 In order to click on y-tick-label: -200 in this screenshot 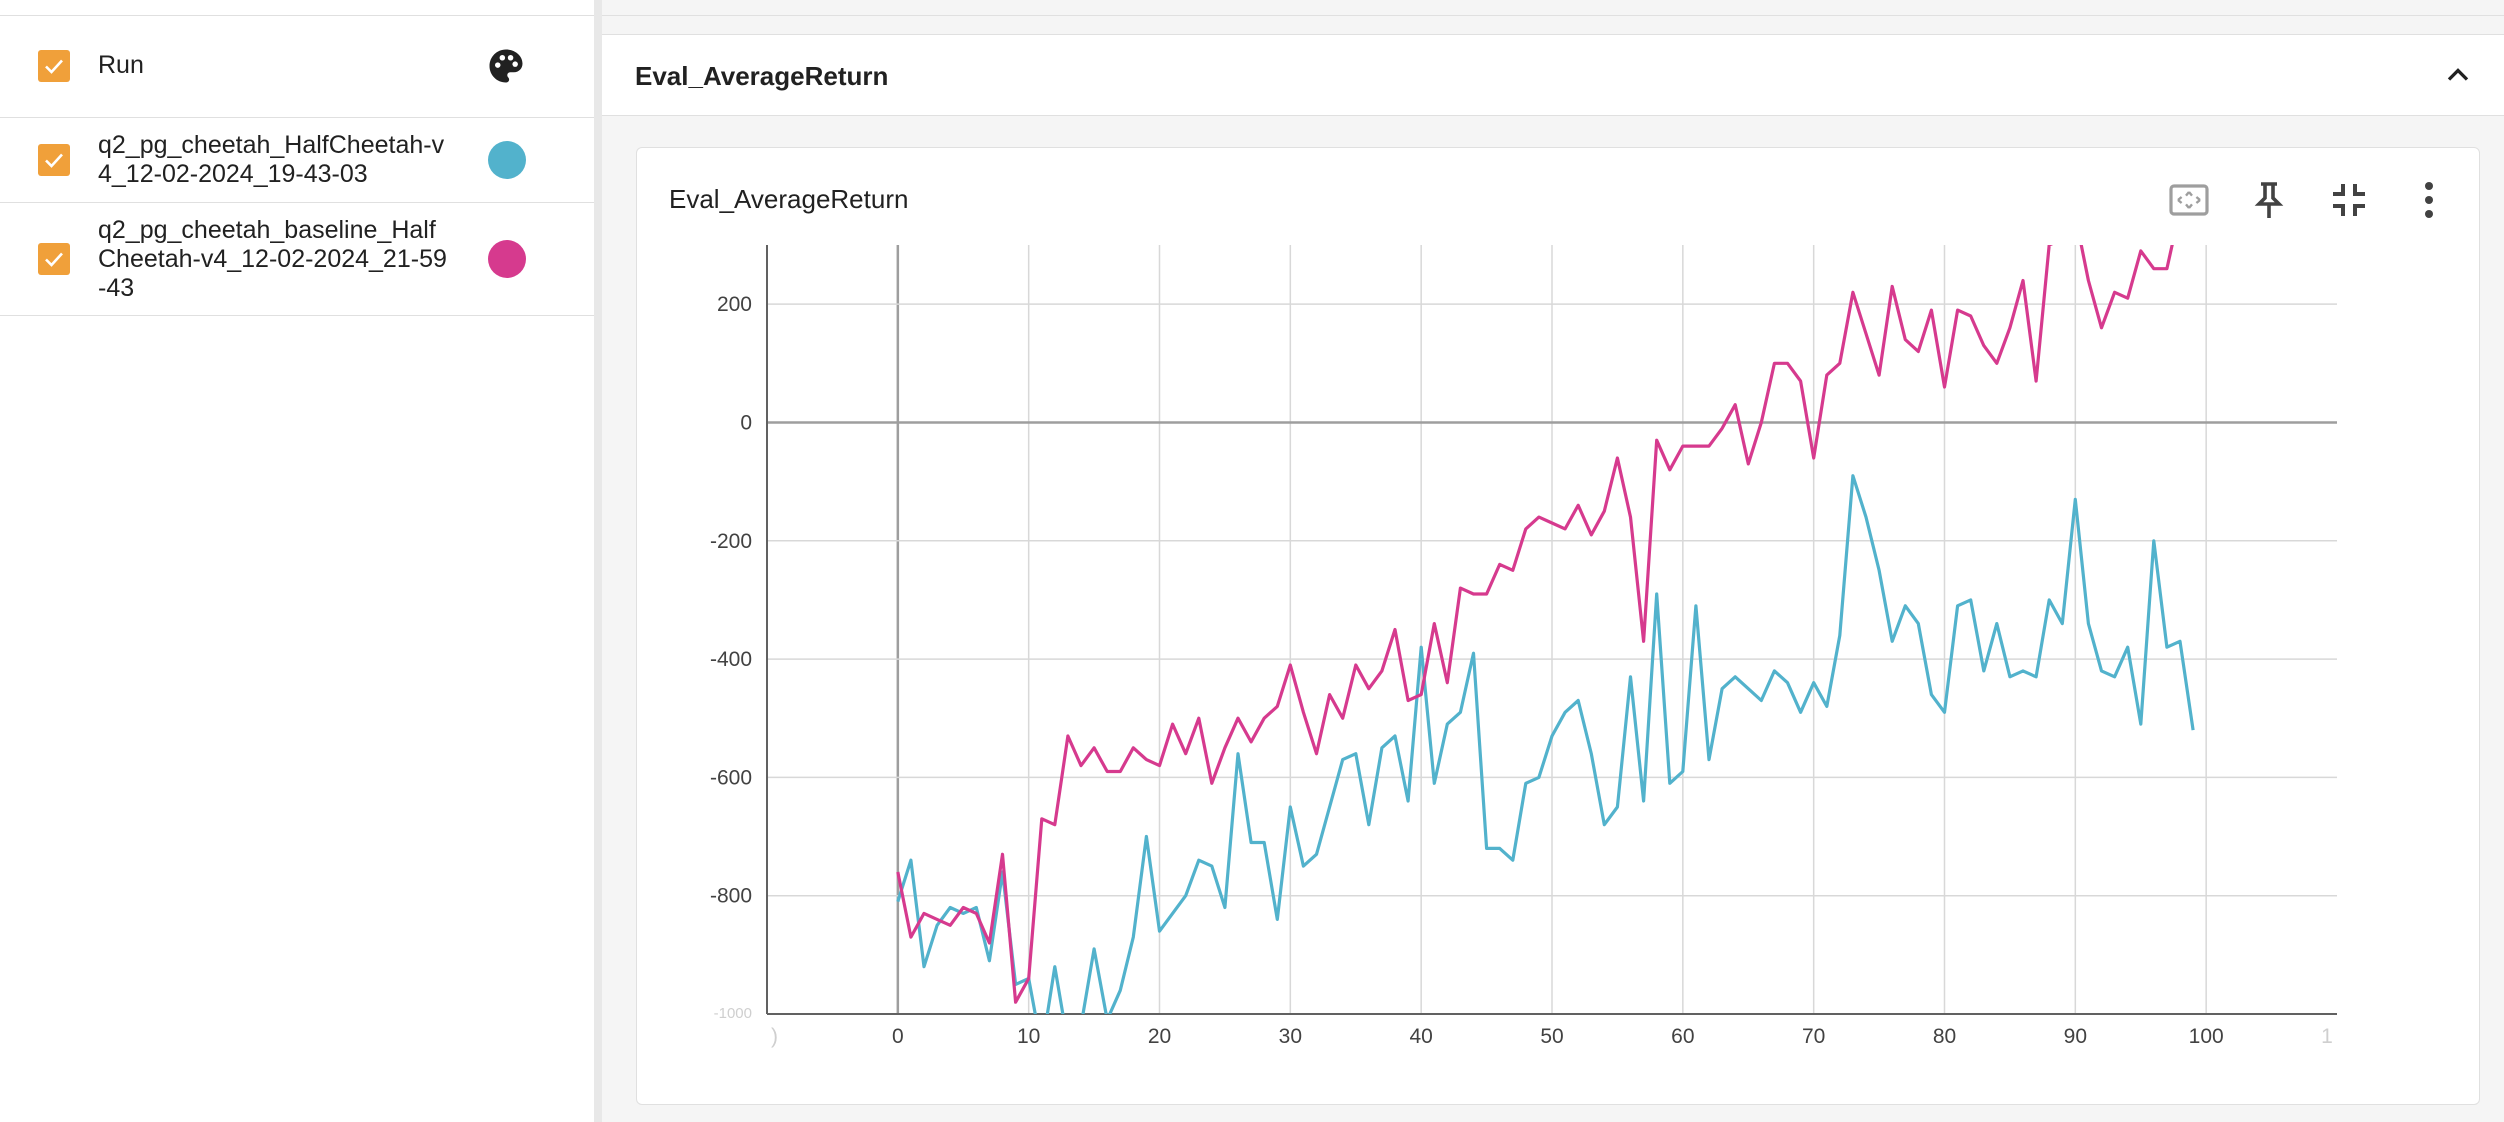, I will do `click(731, 541)`.